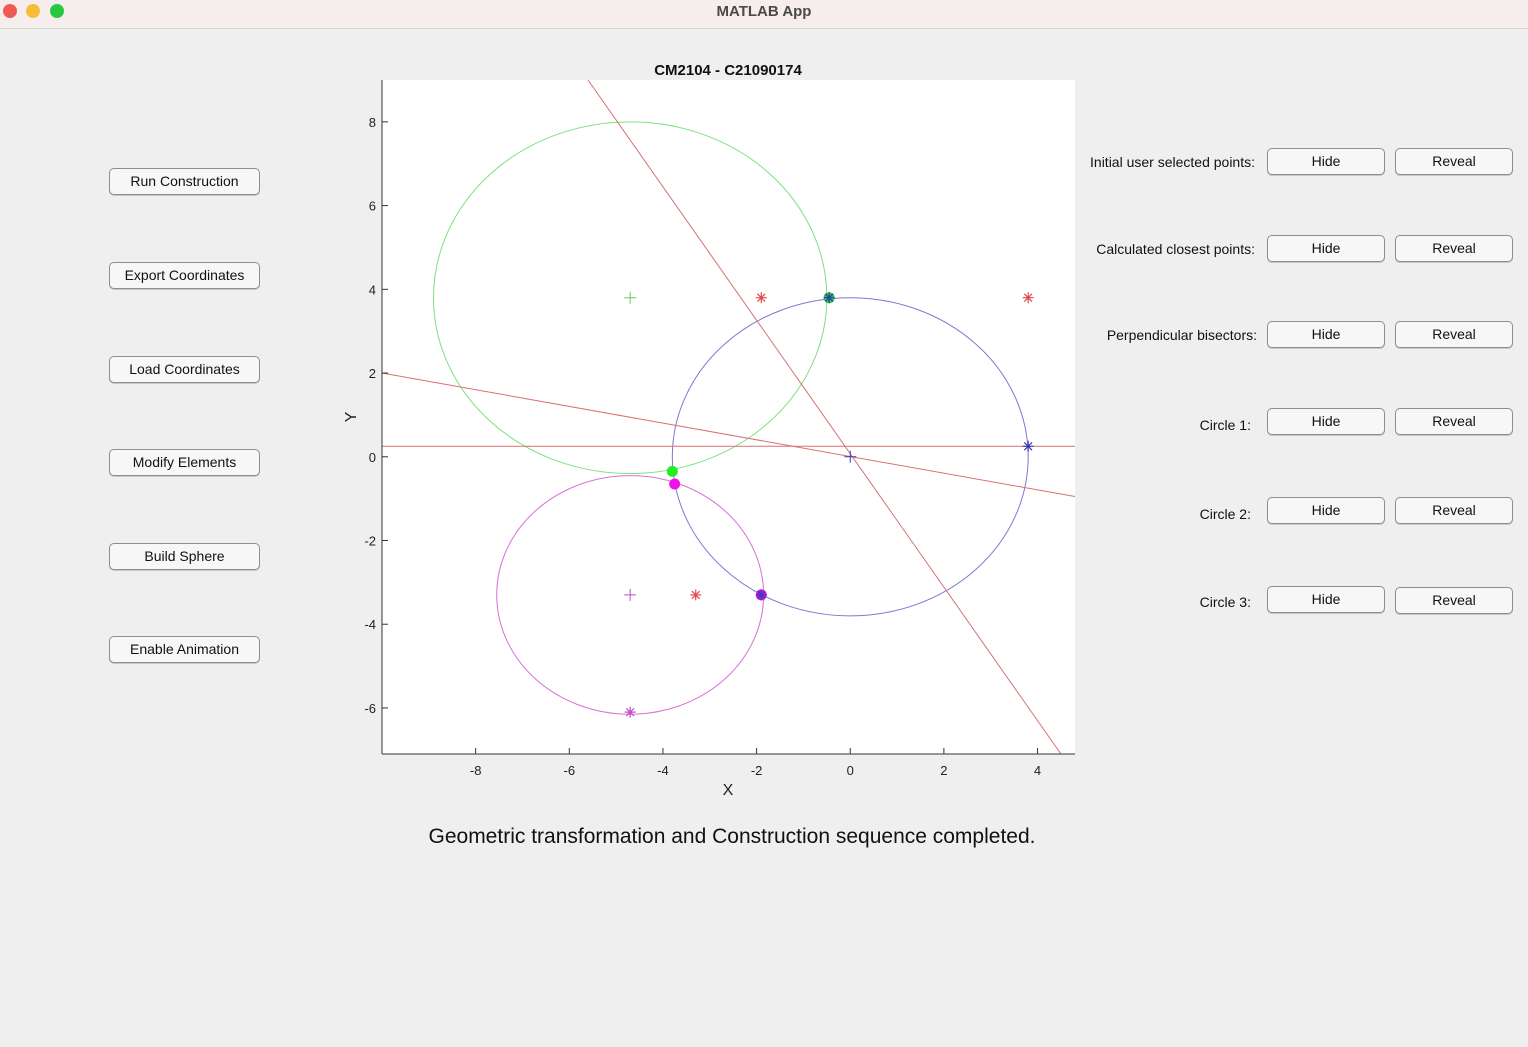  What do you see at coordinates (1172, 162) in the screenshot?
I see `initial-points-label: Initial user selected points:` at bounding box center [1172, 162].